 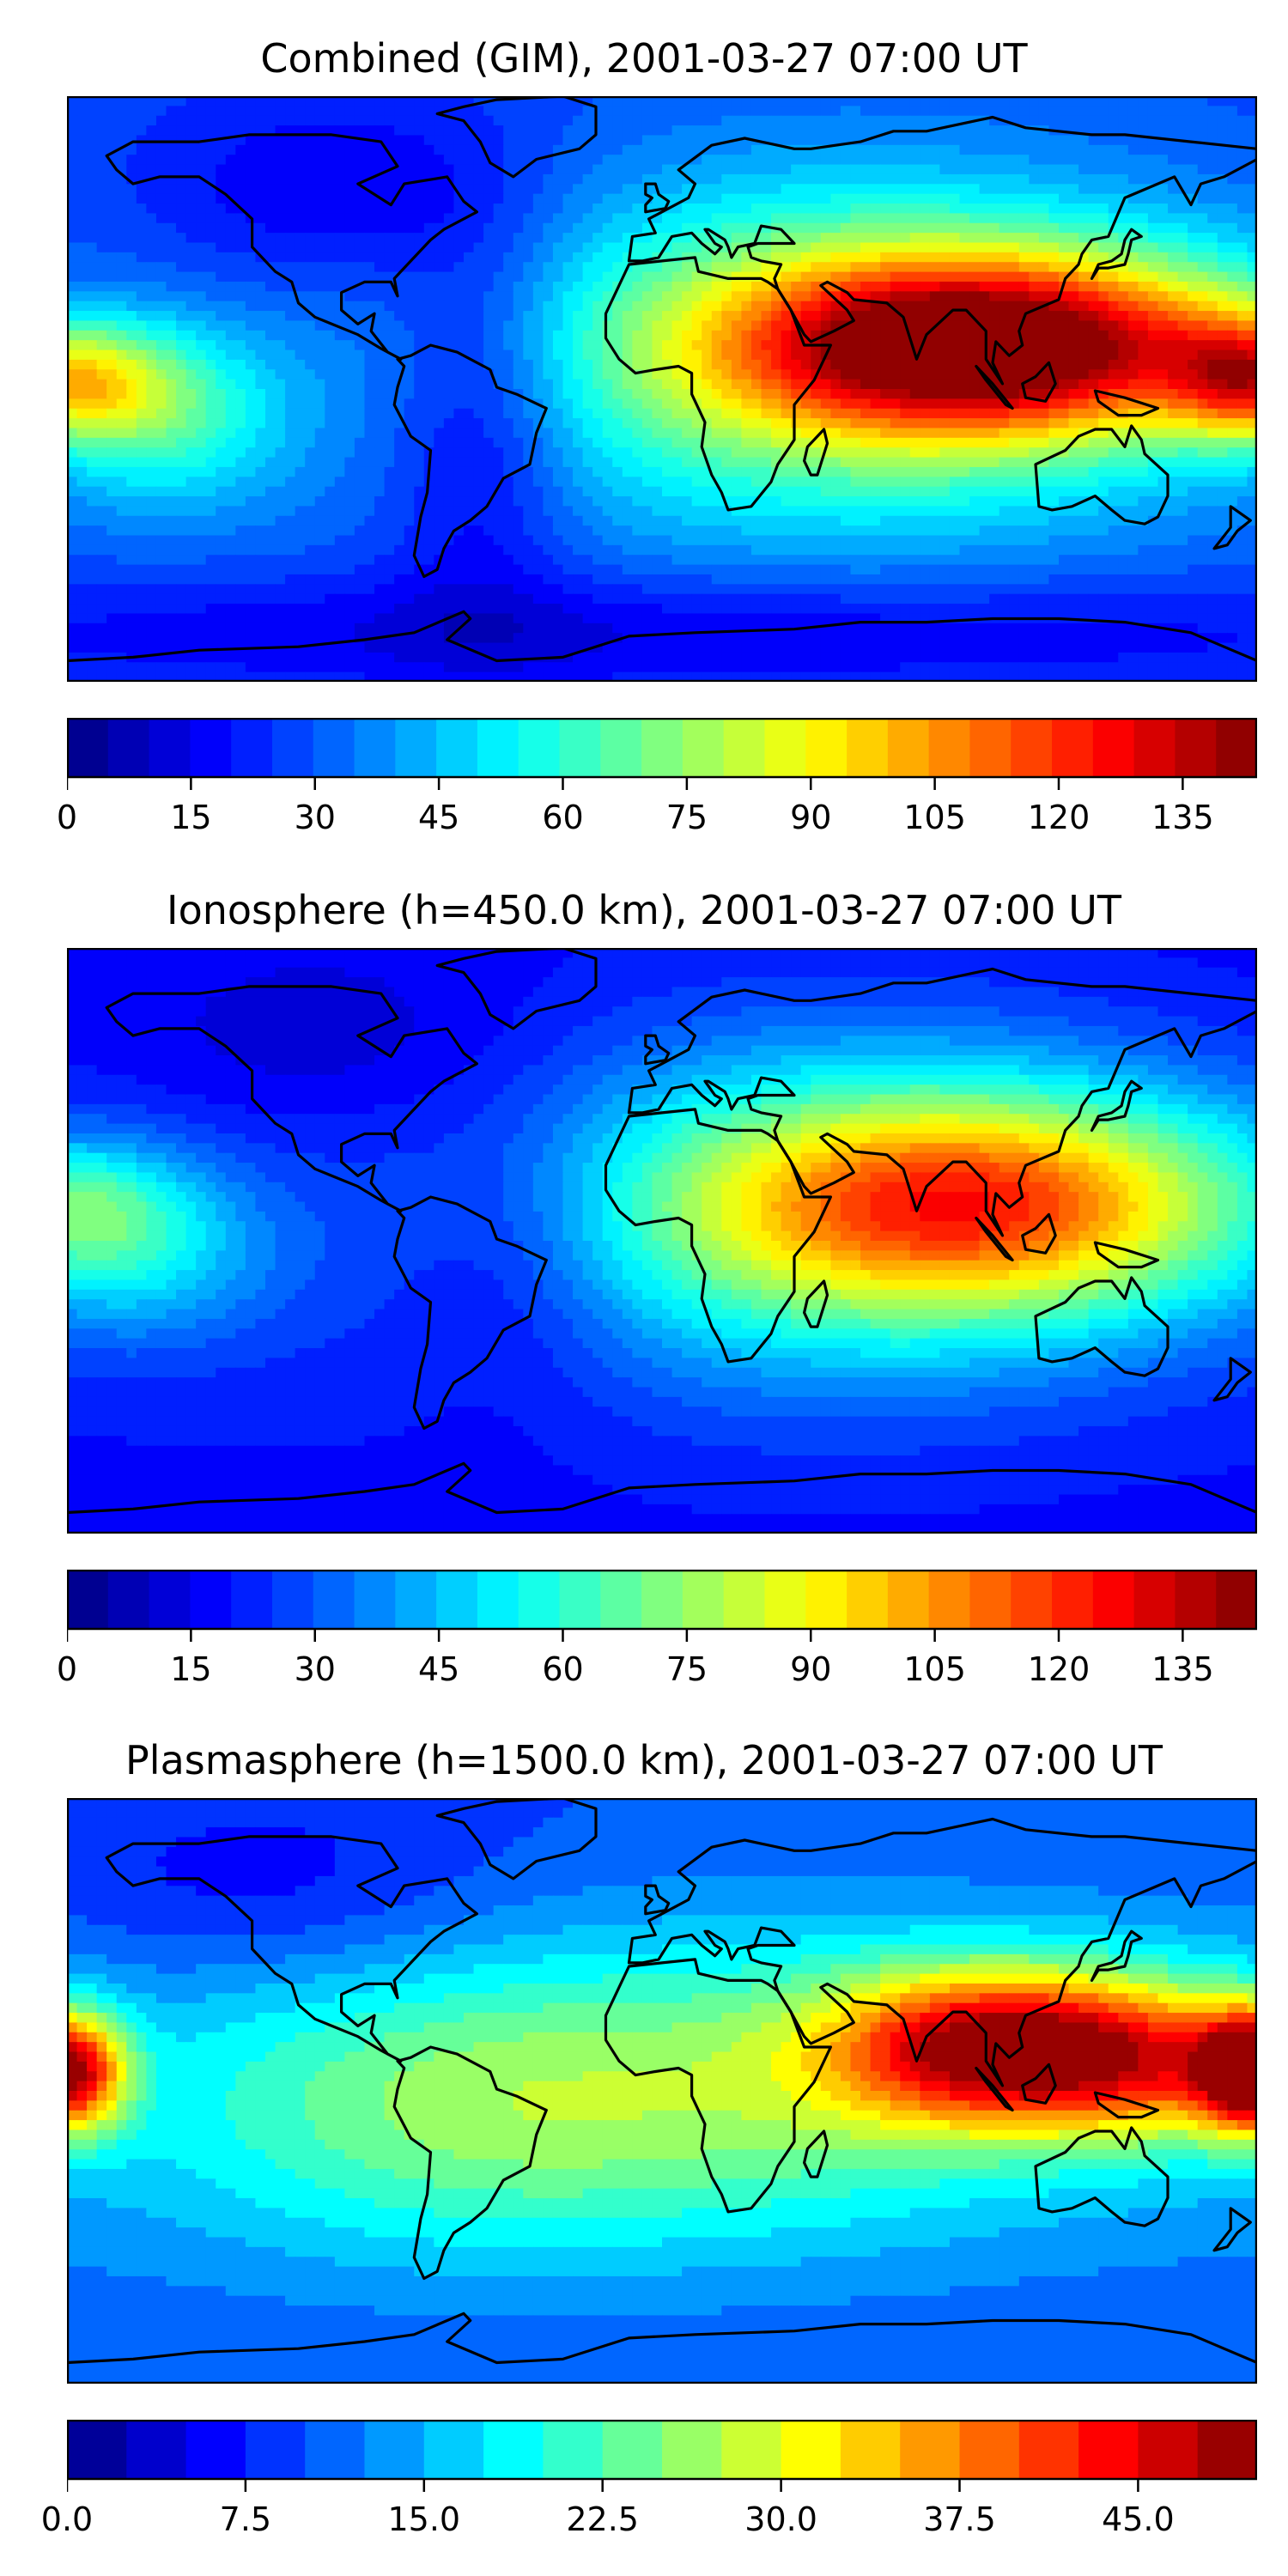 What do you see at coordinates (516, 137) in the screenshot?
I see `greenland-outline` at bounding box center [516, 137].